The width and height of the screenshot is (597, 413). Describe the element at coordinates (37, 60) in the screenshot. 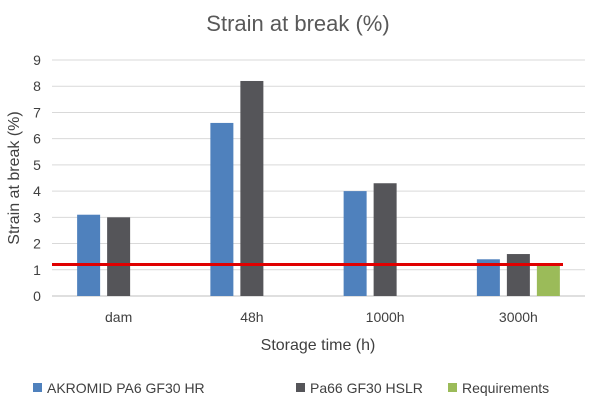

I see `y-tick-label: 9` at that location.